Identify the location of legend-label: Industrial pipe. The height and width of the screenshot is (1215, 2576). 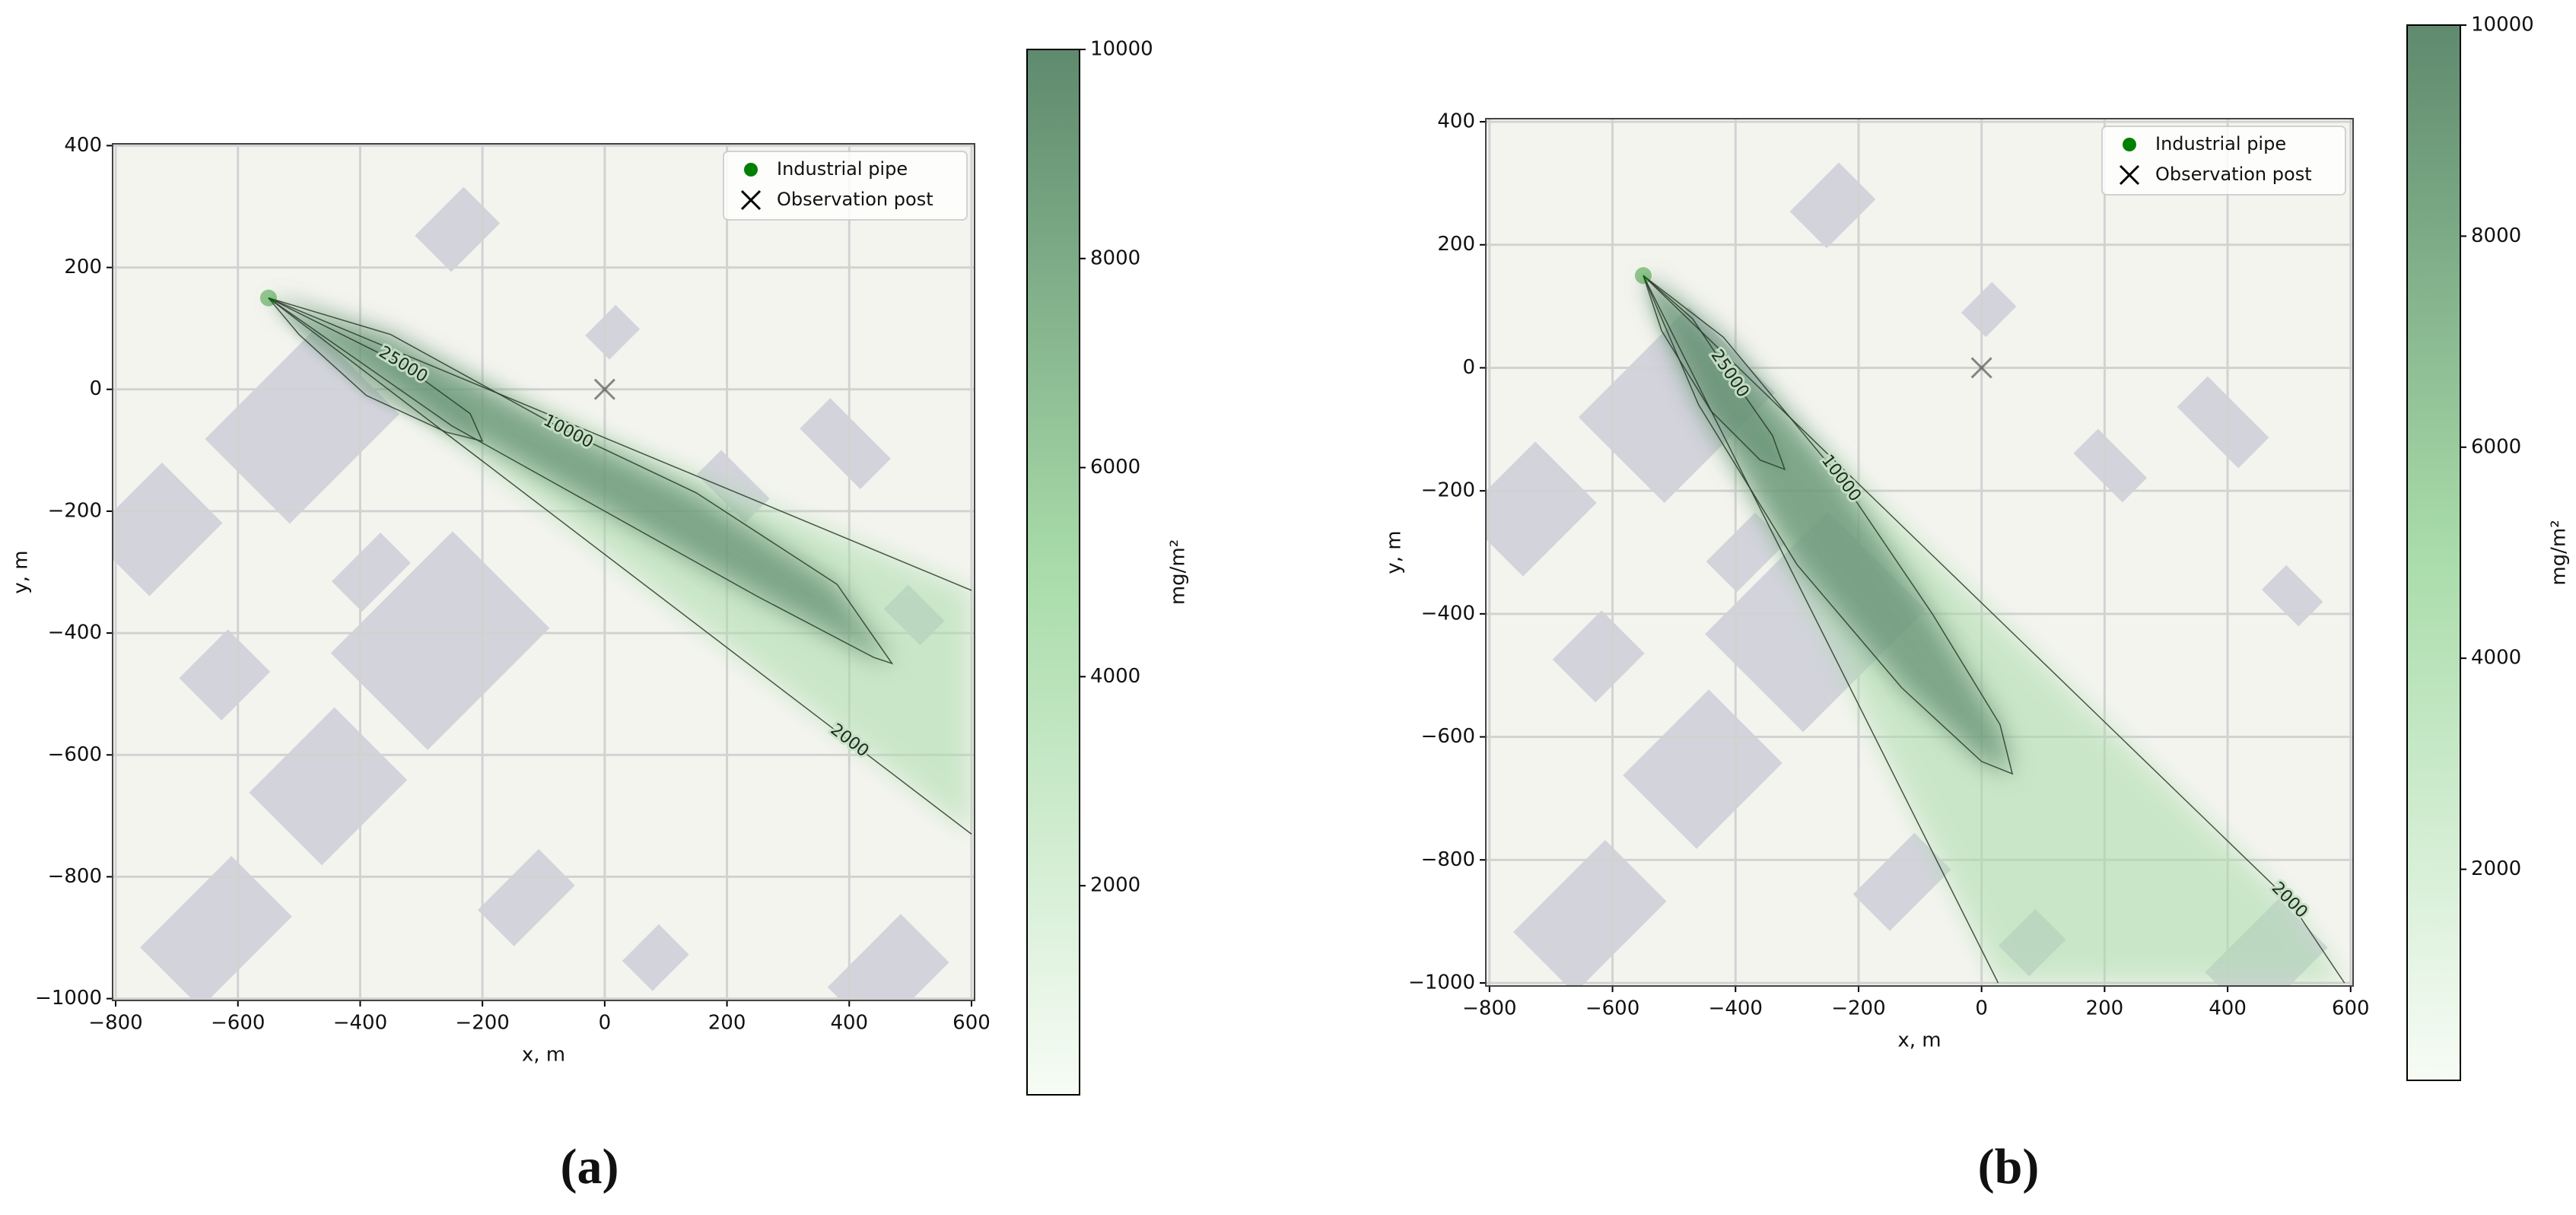
(2220, 143).